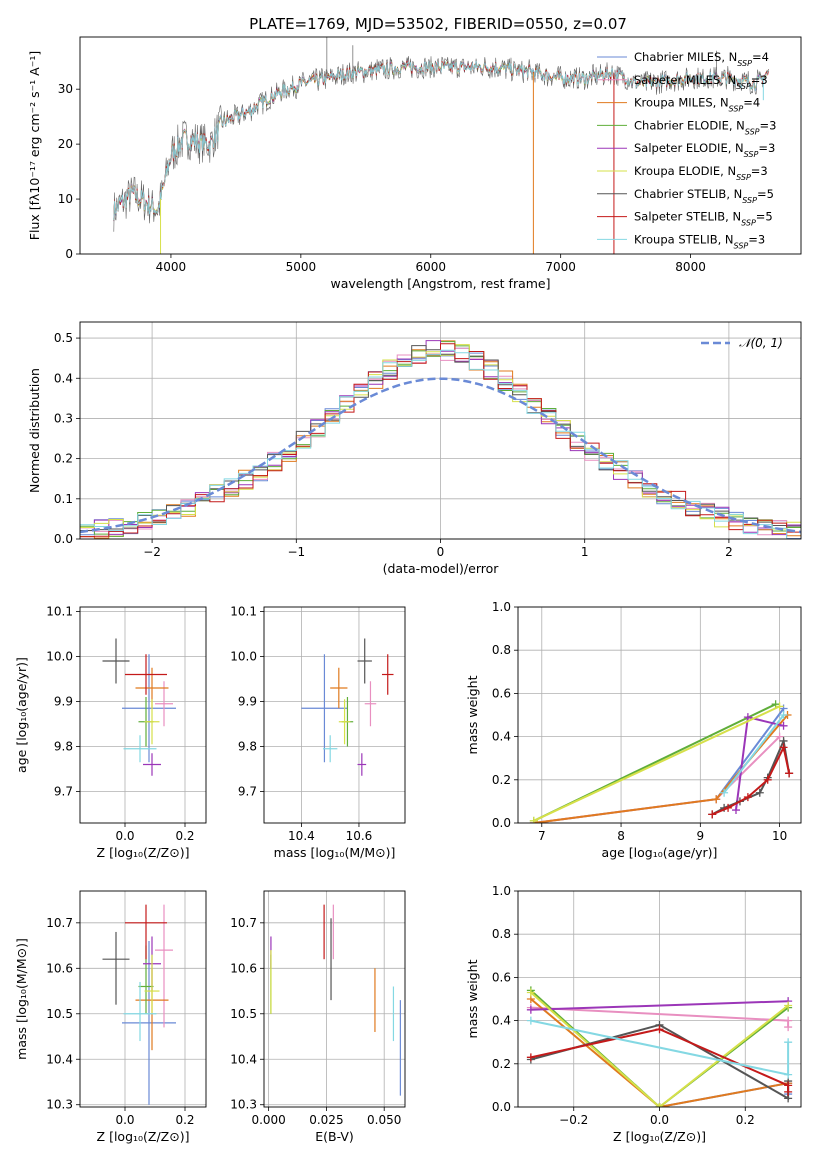 The image size is (819, 1170). What do you see at coordinates (59, 612) in the screenshot?
I see `age_vs_Z-ytick-label: 10.1` at bounding box center [59, 612].